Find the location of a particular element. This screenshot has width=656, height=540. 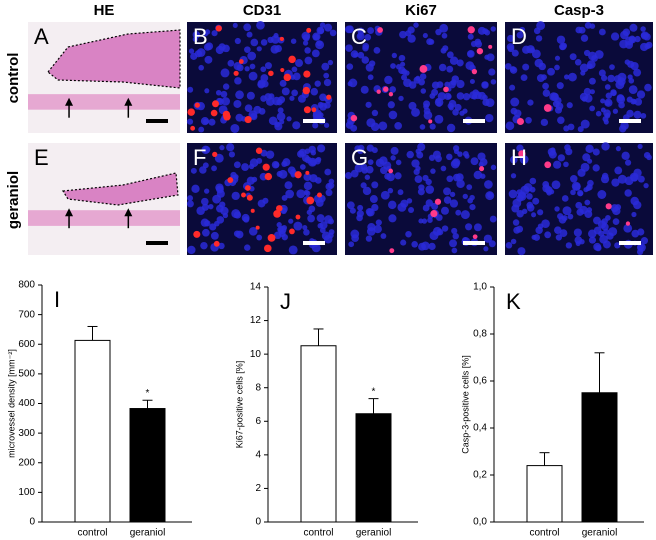

y-tick-label: 6 is located at coordinates (258, 421).